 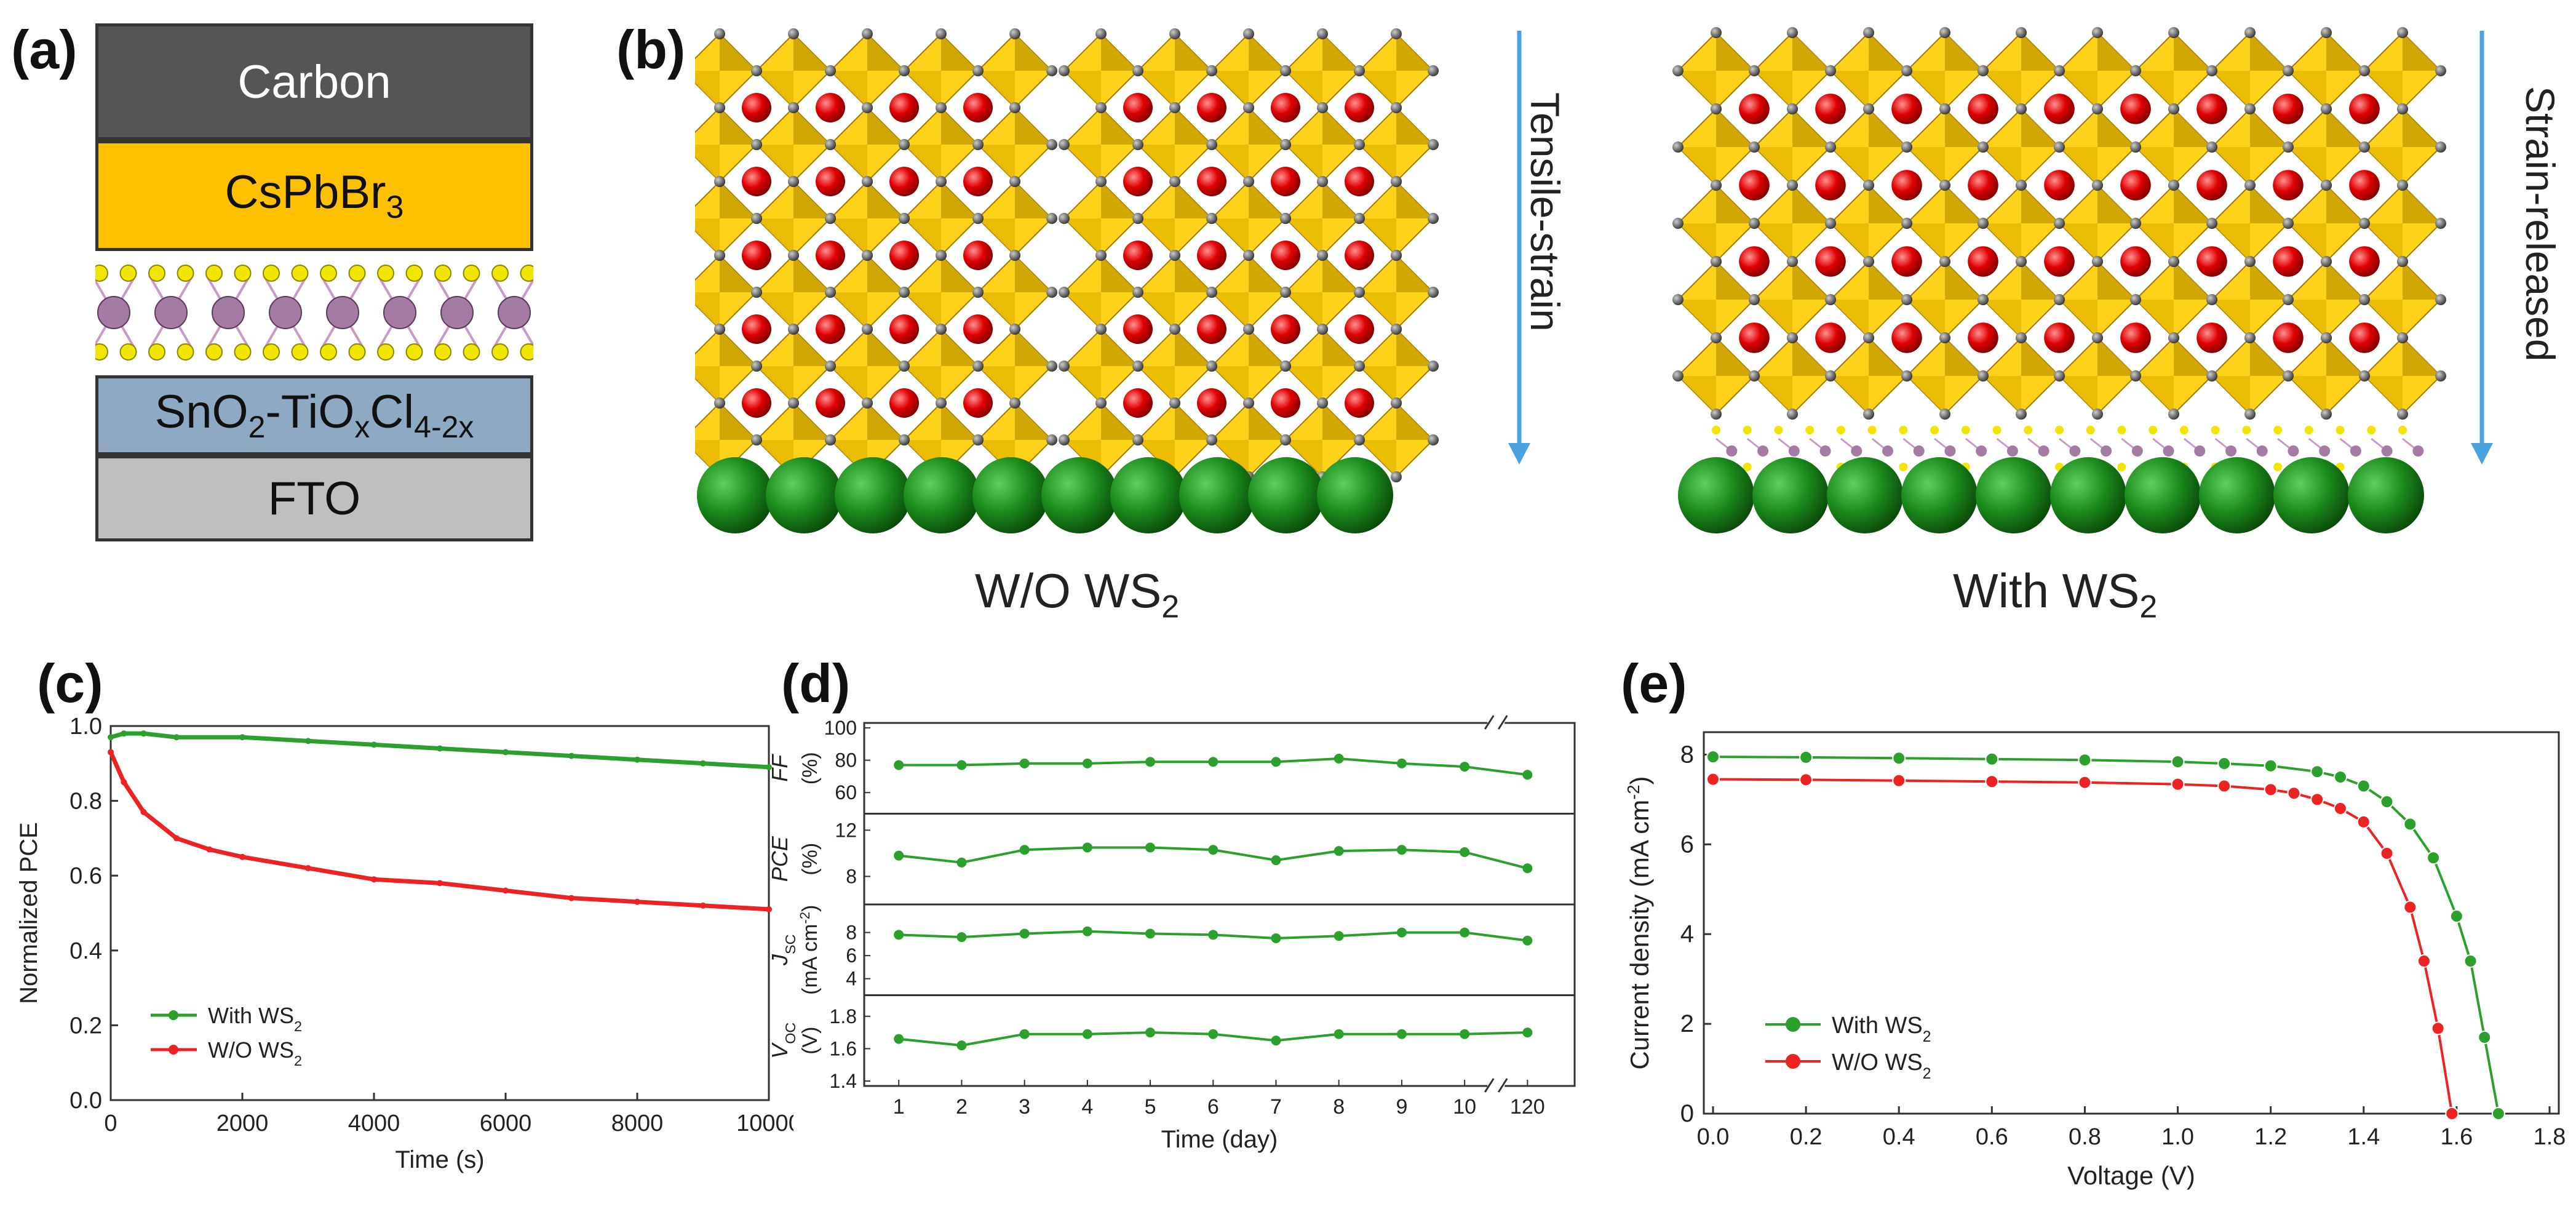 What do you see at coordinates (1687, 1113) in the screenshot?
I see `y-tick-label: 0` at bounding box center [1687, 1113].